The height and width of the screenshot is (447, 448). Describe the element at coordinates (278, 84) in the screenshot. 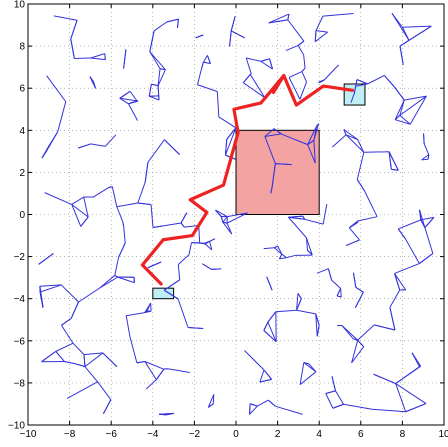

I see `path-branch-line` at that location.